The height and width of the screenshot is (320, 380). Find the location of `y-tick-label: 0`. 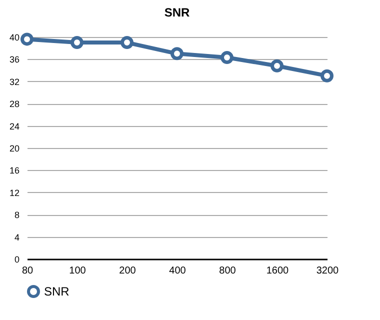

y-tick-label: 0 is located at coordinates (17, 259).